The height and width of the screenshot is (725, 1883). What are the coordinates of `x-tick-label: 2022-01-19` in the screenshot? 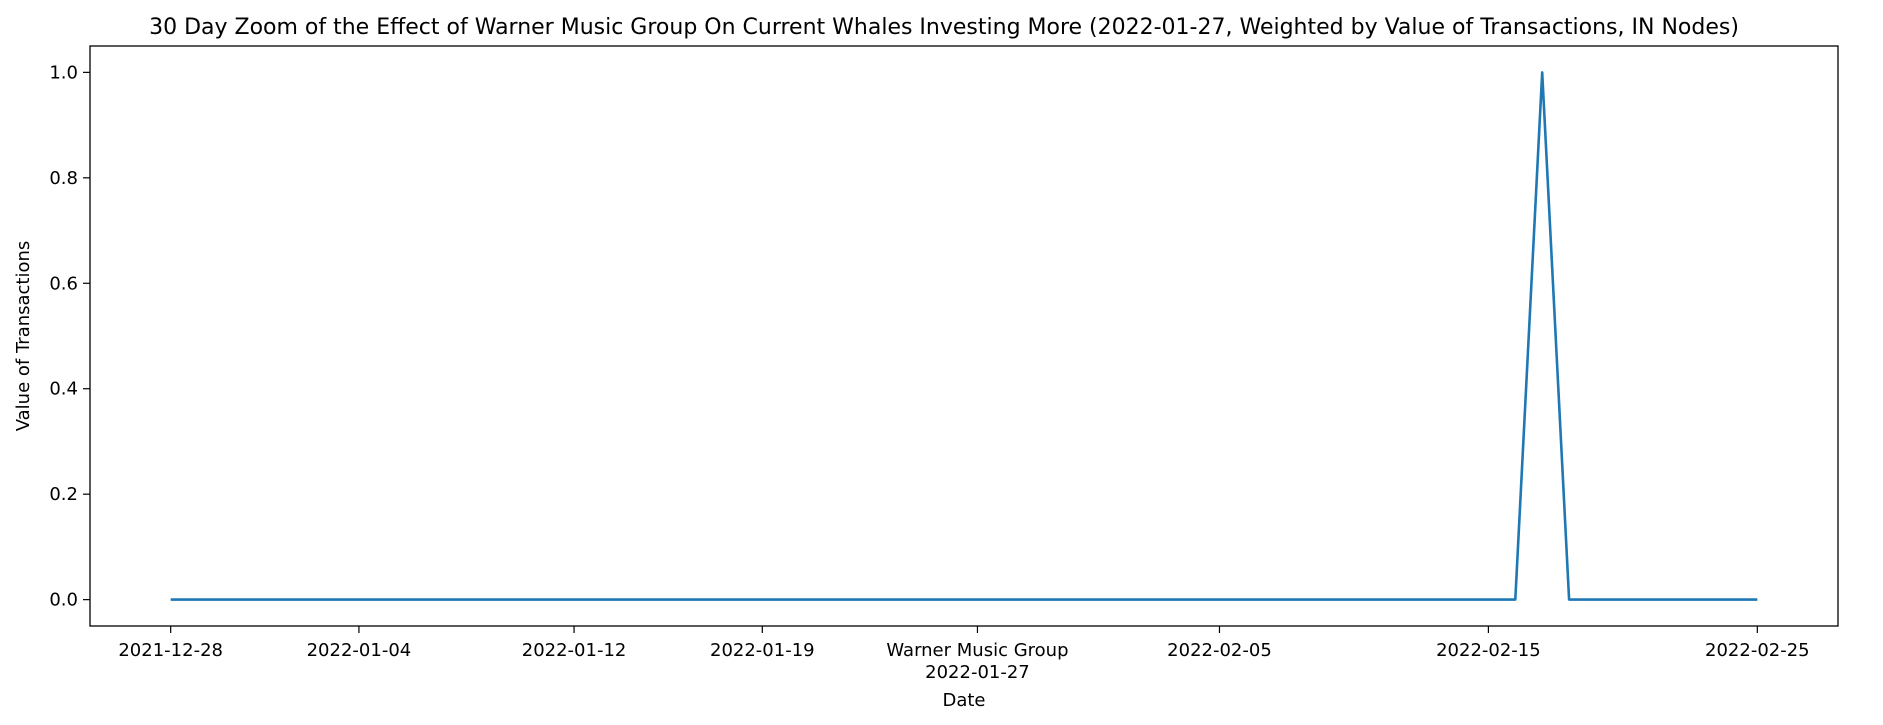 It's located at (762, 650).